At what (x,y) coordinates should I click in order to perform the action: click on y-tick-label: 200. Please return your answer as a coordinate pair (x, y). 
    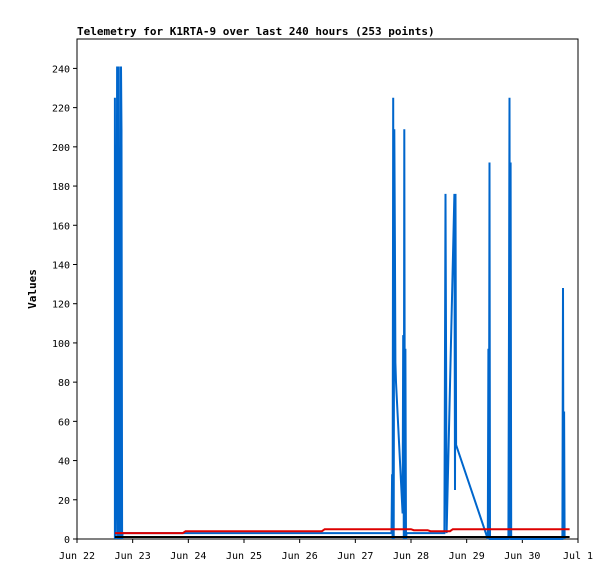
    Looking at the image, I should click on (61, 148).